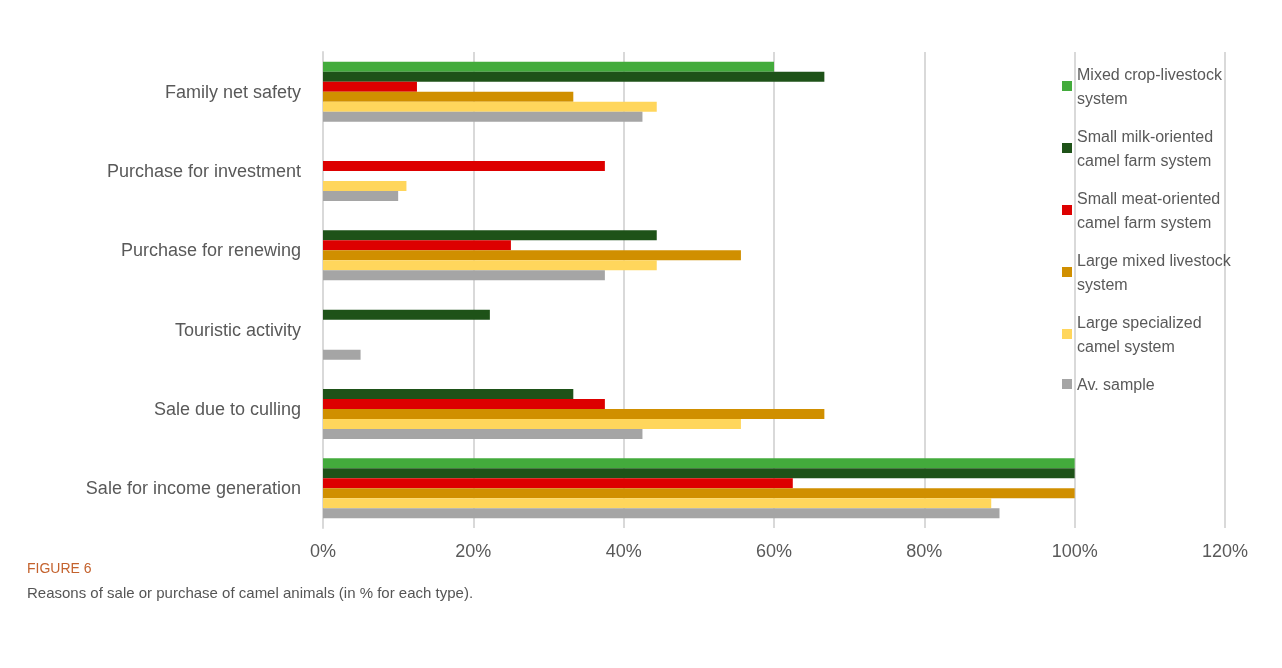  What do you see at coordinates (1074, 551) in the screenshot?
I see `x-tick-label: 100%` at bounding box center [1074, 551].